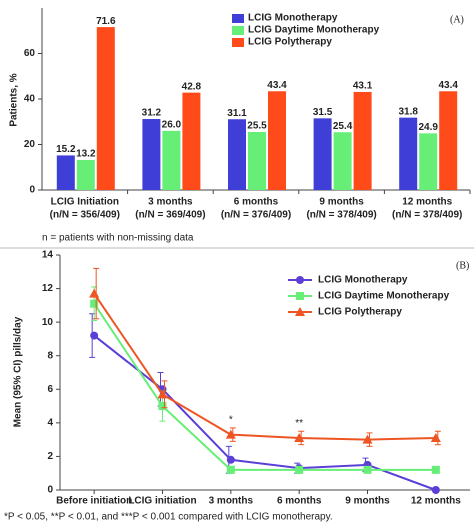 Image resolution: width=474 pixels, height=524 pixels. I want to click on y-tick-label: 2, so click(50, 456).